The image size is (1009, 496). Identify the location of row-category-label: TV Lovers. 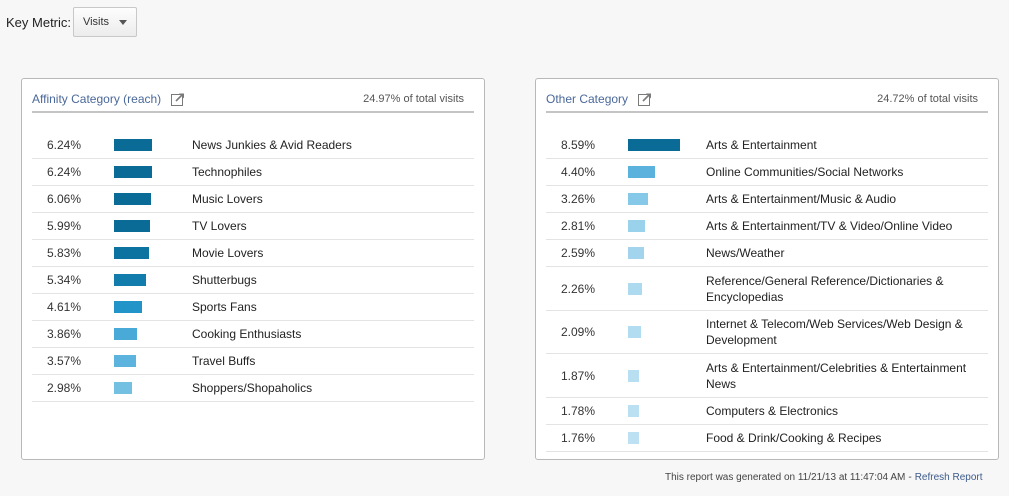
(219, 226).